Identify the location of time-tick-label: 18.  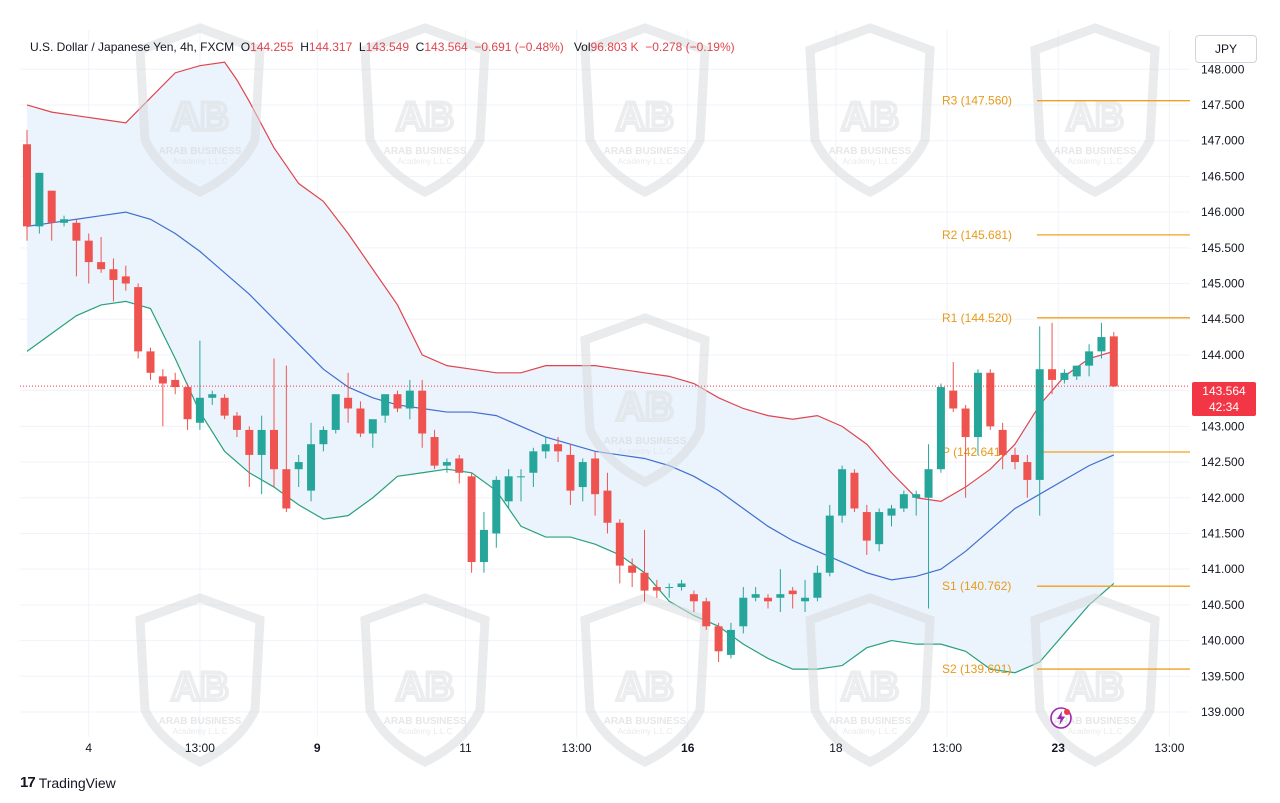
(836, 748).